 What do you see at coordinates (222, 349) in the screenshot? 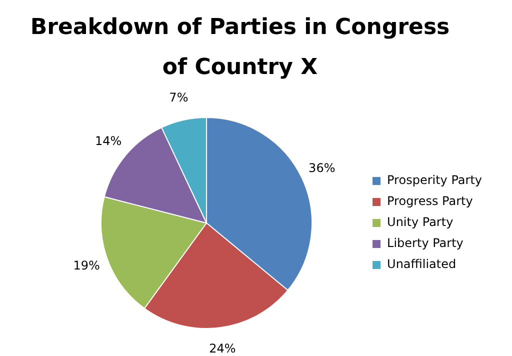
I see `data-label: 24%` at bounding box center [222, 349].